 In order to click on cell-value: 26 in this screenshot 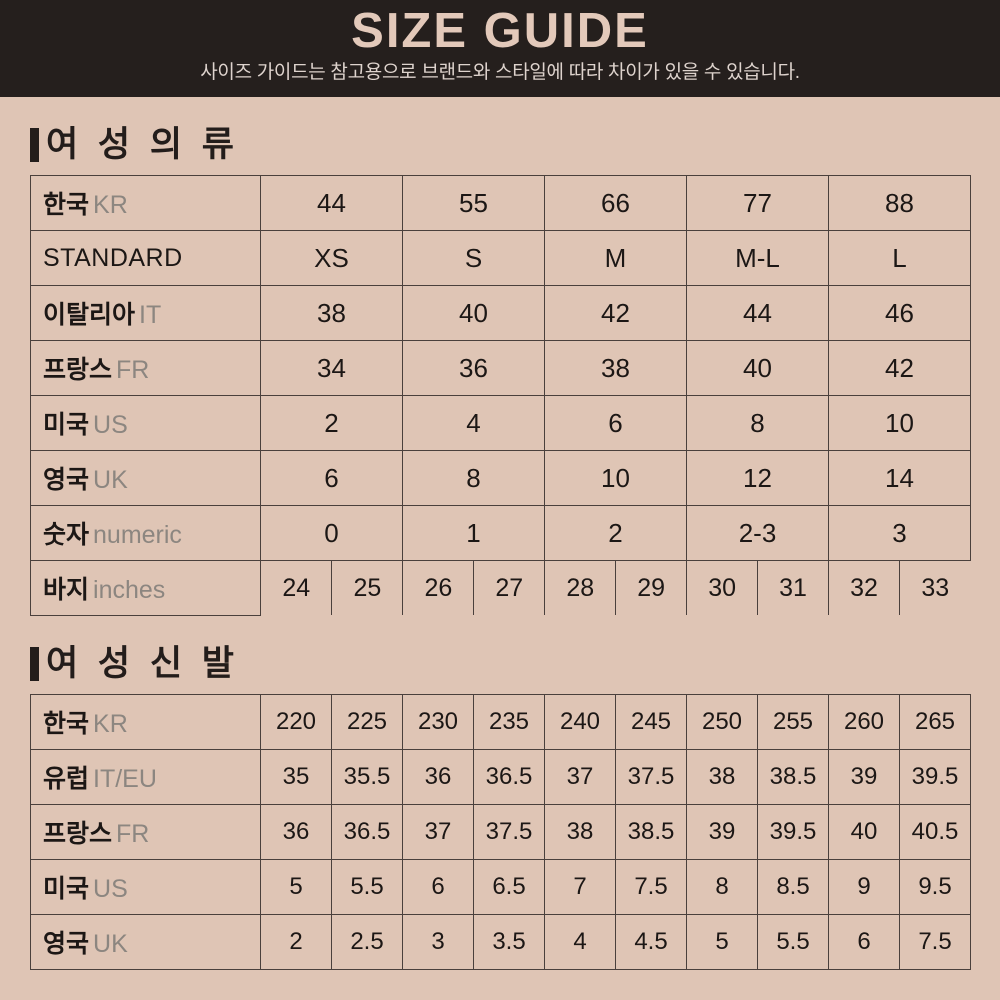, I will do `click(438, 588)`.